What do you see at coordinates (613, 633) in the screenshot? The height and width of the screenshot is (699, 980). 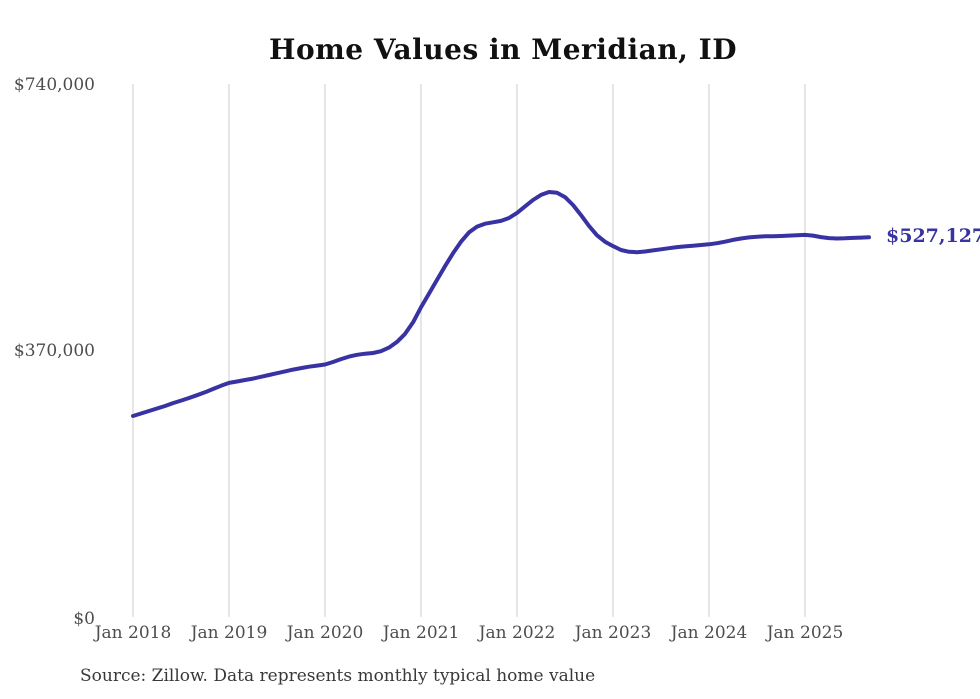 I see `x-axis-label-jan-2023: Jan 2023` at bounding box center [613, 633].